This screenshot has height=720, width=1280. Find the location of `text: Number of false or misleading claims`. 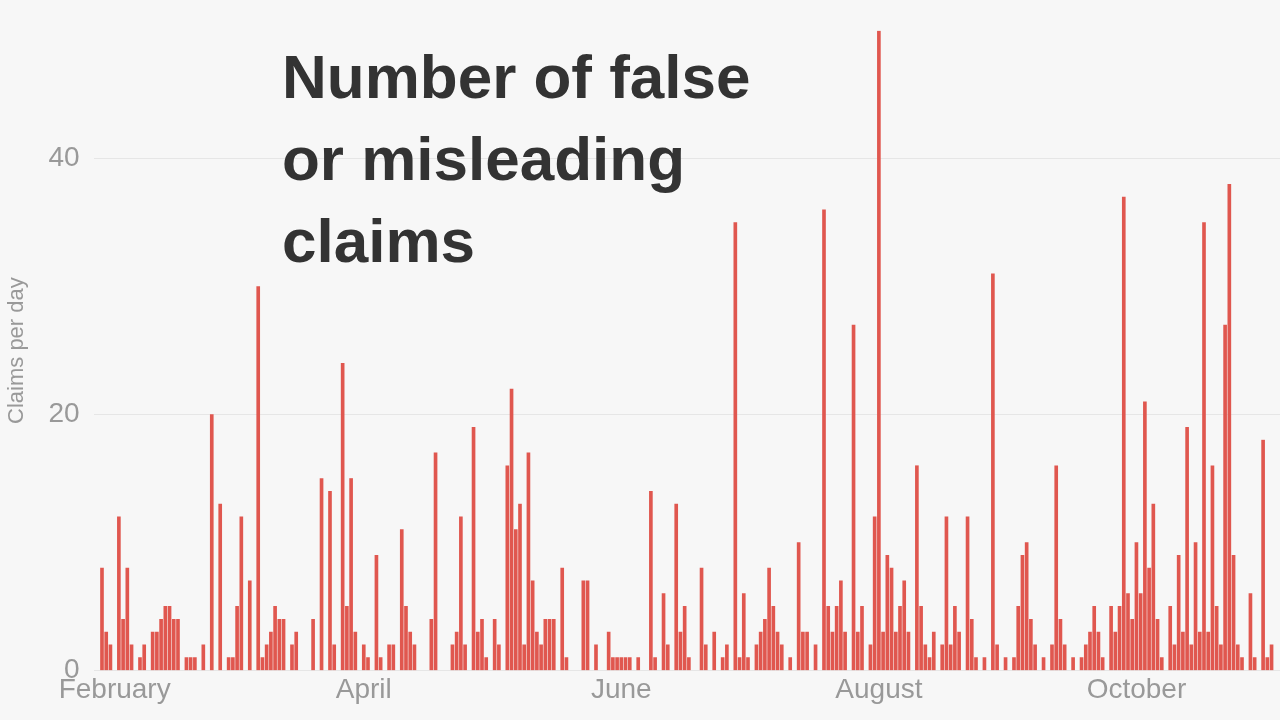

text: Number of false or misleading claims is located at coordinates (517, 159).